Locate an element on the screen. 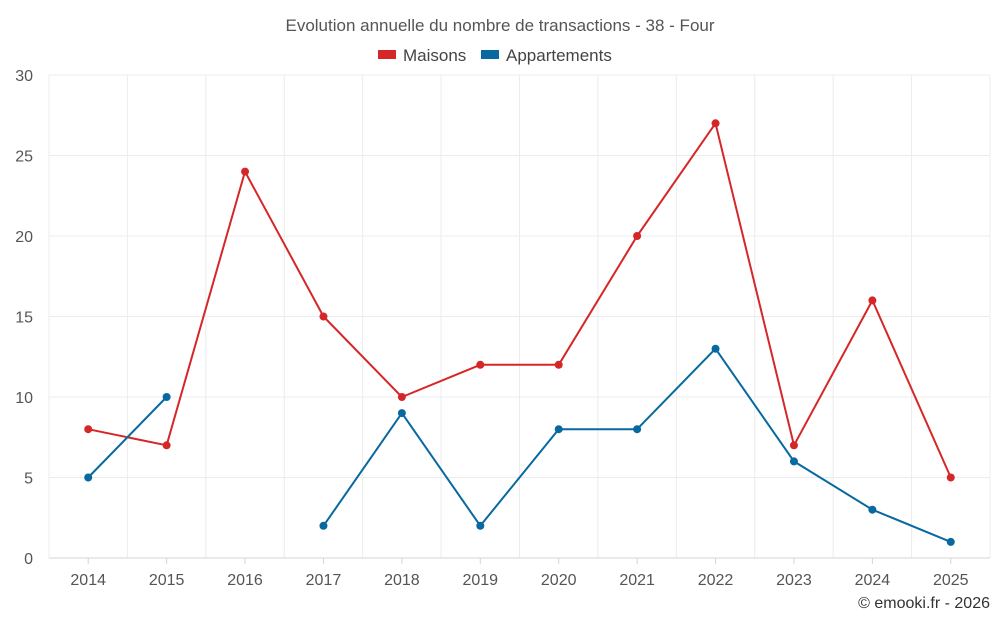 This screenshot has width=1000, height=625. x-tick-label: 2015 is located at coordinates (167, 580).